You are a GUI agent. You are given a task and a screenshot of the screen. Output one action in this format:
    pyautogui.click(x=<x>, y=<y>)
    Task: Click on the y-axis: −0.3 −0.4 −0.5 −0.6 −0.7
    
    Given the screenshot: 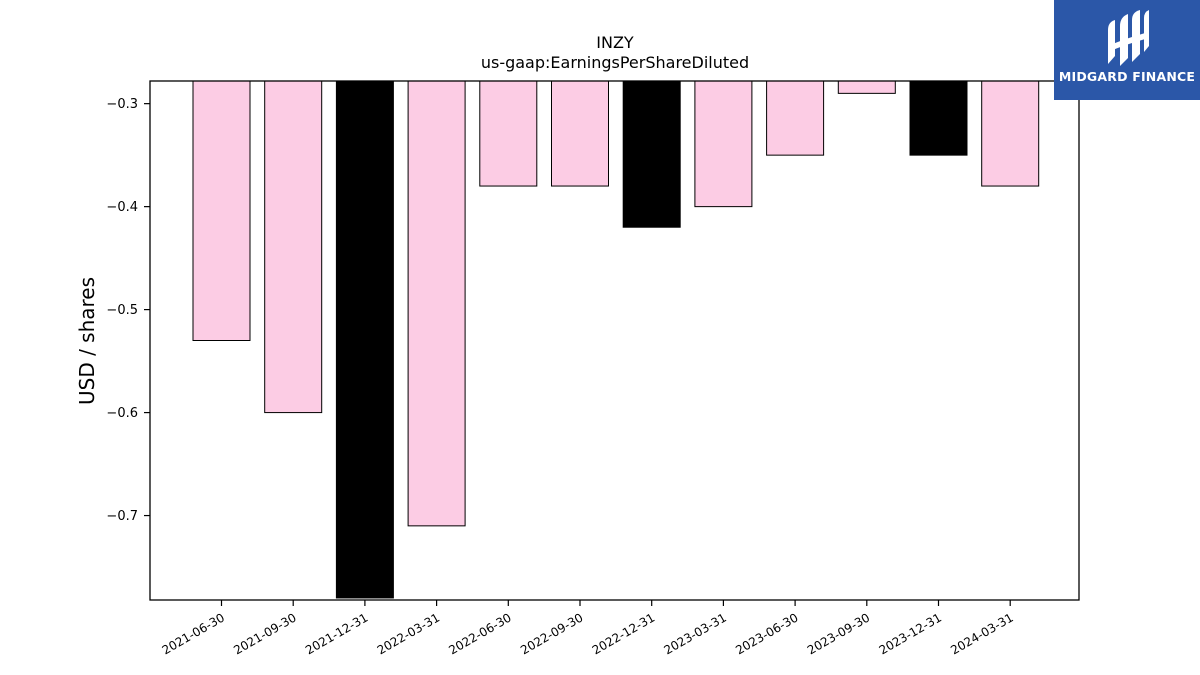 What is the action you would take?
    pyautogui.click(x=128, y=310)
    